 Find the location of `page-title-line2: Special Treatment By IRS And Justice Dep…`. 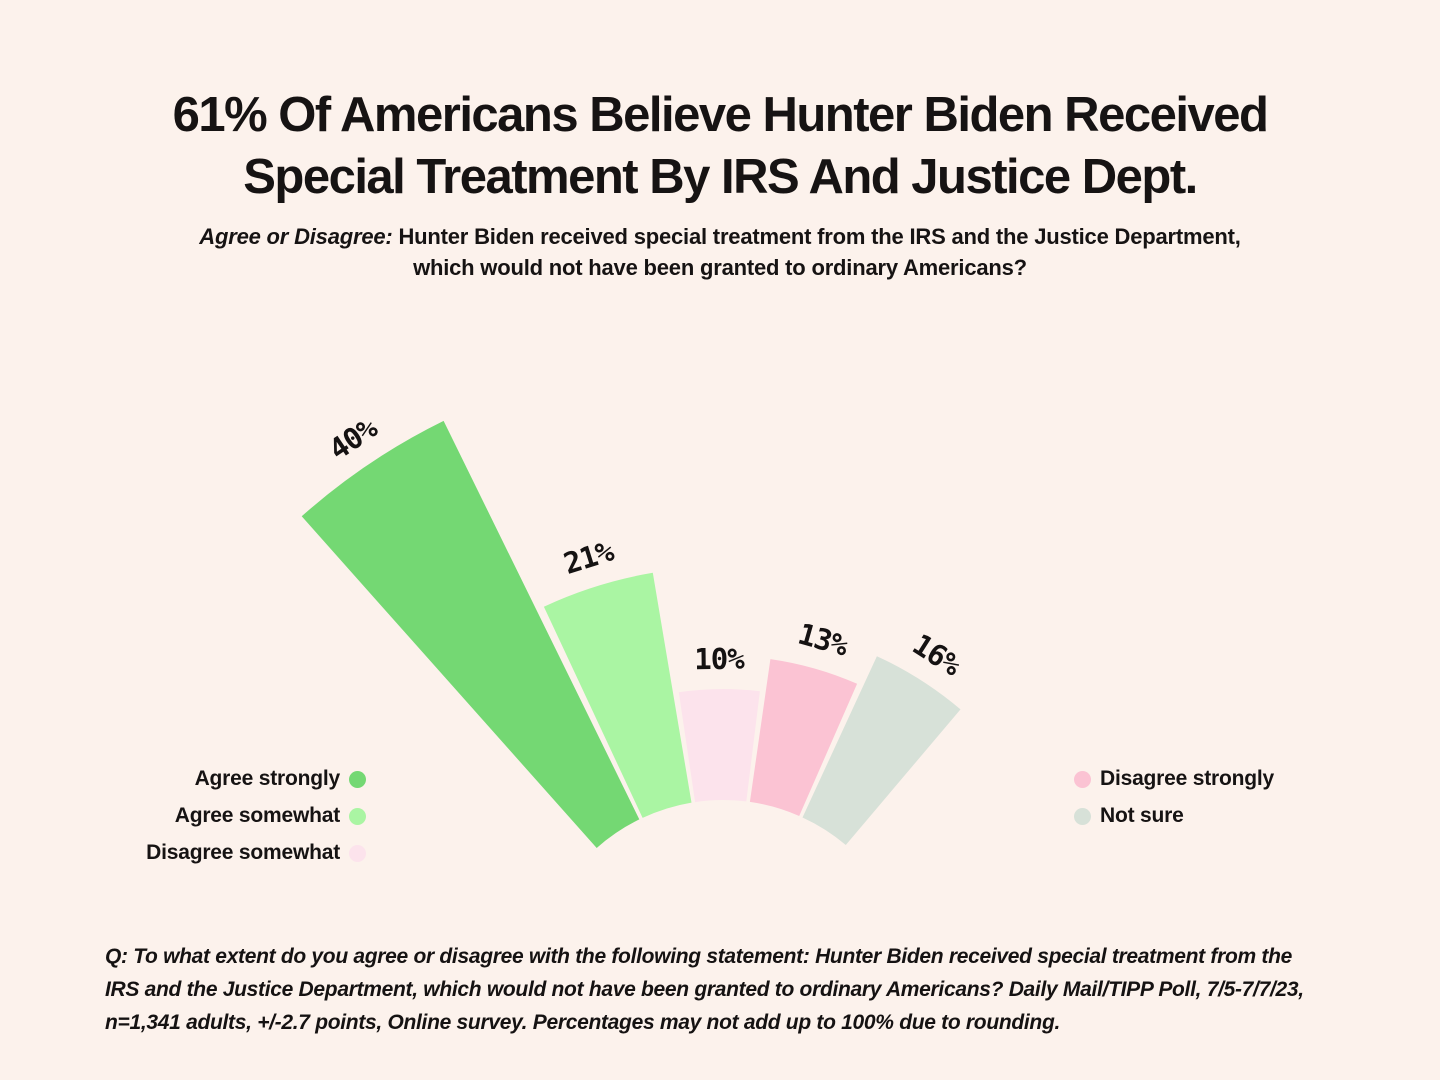

page-title-line2: Special Treatment By IRS And Justice Dep… is located at coordinates (720, 177).